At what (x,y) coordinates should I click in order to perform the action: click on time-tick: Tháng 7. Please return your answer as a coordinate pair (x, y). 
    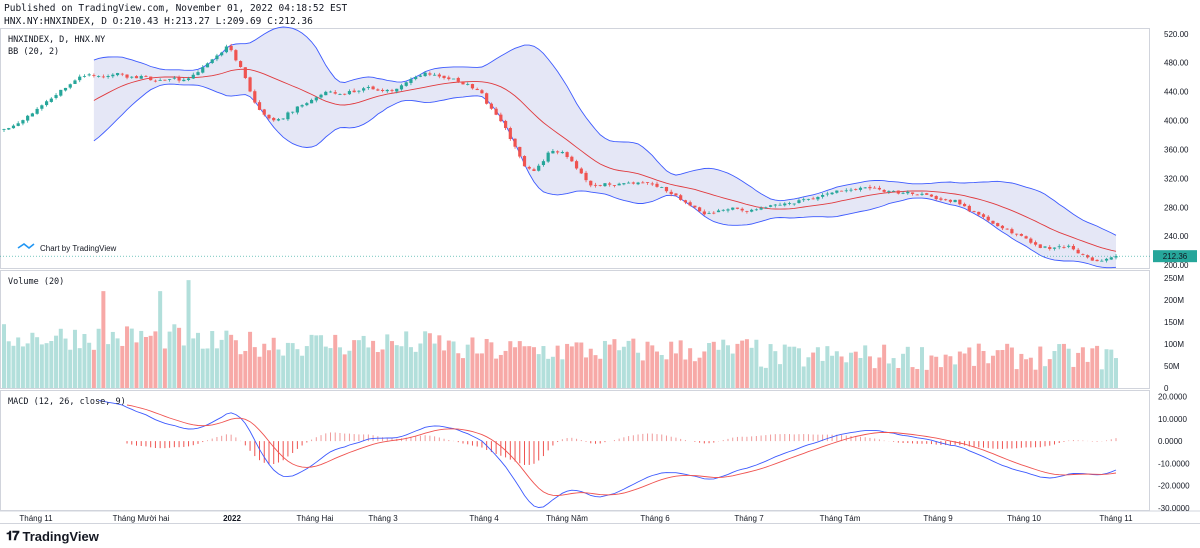
    Looking at the image, I should click on (749, 518).